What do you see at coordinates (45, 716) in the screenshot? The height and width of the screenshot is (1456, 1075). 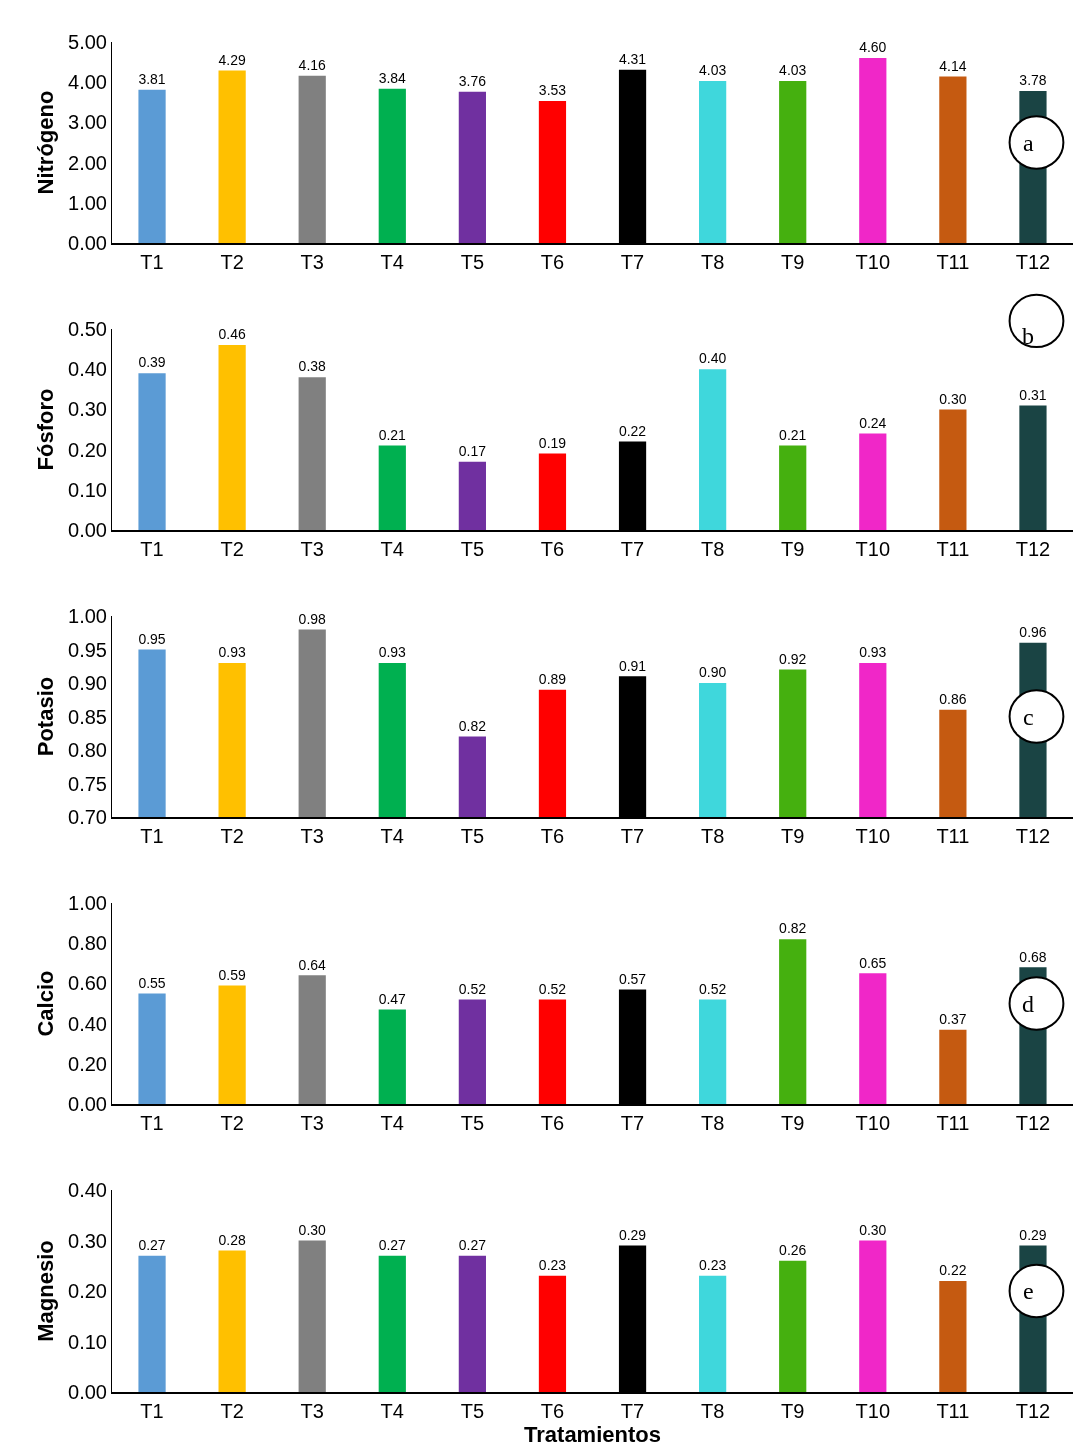 I see `y-axis-title: Potasio` at bounding box center [45, 716].